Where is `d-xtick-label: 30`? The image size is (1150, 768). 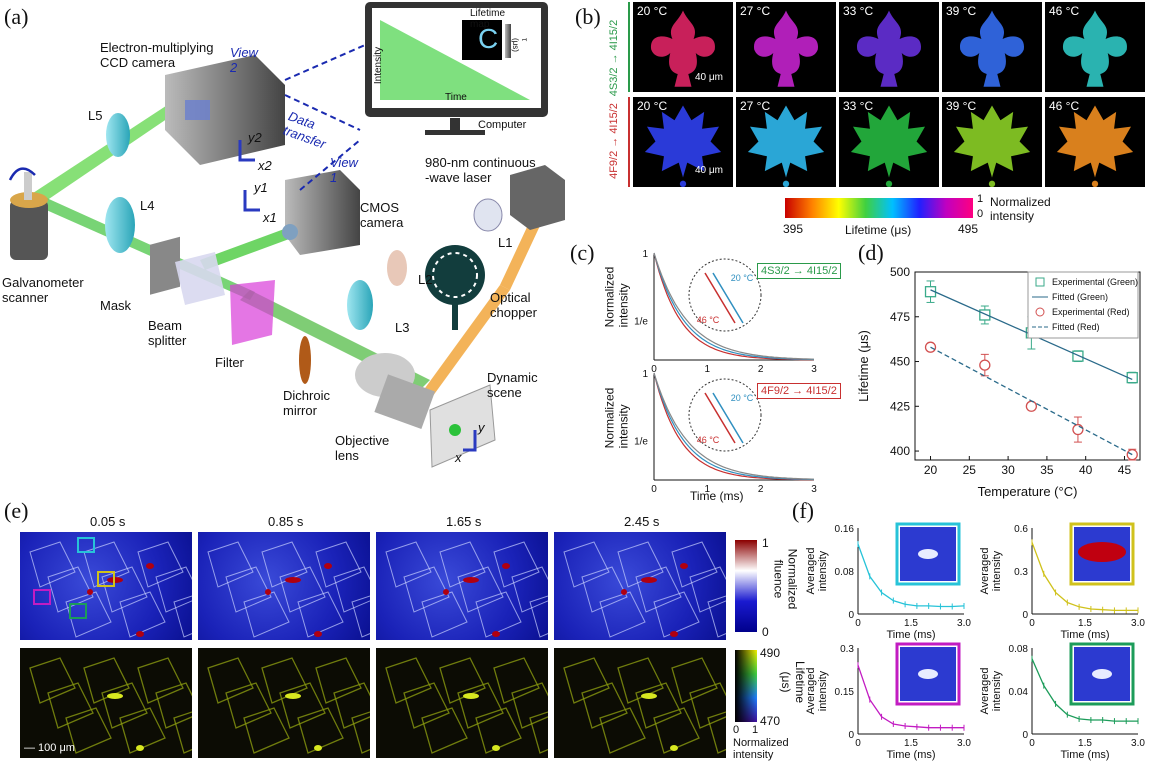
d-xtick-label: 30 is located at coordinates (1008, 470).